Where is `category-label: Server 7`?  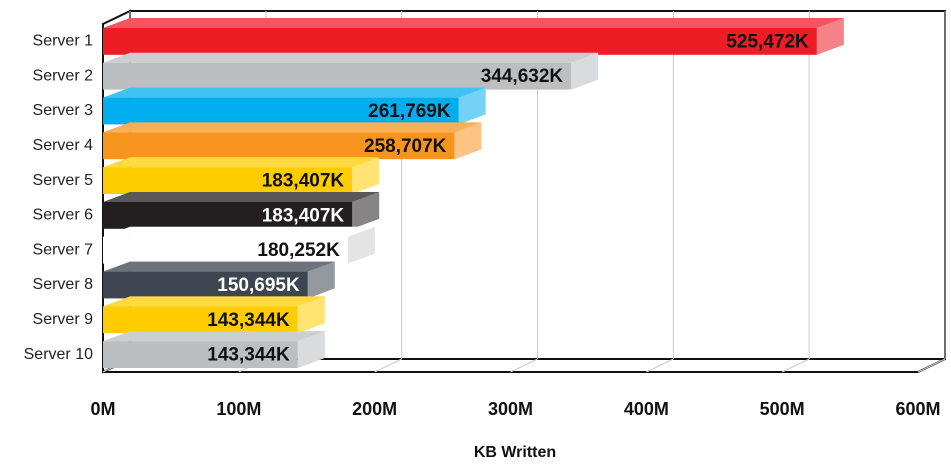
category-label: Server 7 is located at coordinates (63, 249).